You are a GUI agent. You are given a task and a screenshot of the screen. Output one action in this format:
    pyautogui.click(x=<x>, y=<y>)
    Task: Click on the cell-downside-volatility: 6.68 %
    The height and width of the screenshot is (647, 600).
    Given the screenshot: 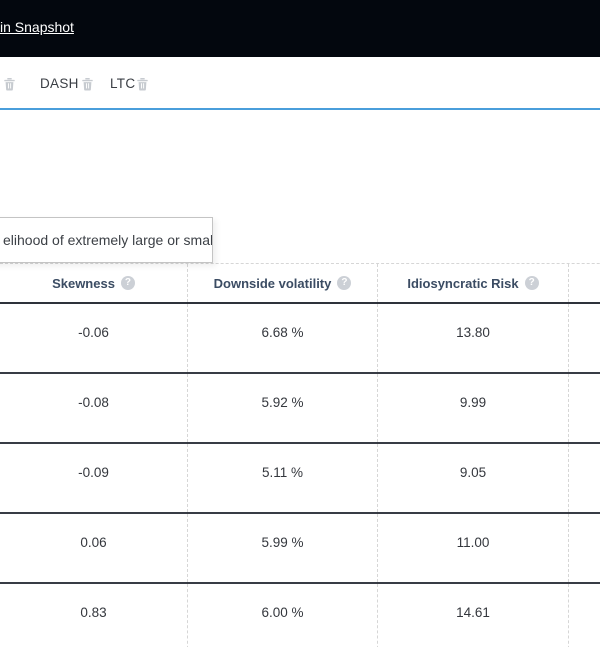 What is the action you would take?
    pyautogui.click(x=283, y=338)
    